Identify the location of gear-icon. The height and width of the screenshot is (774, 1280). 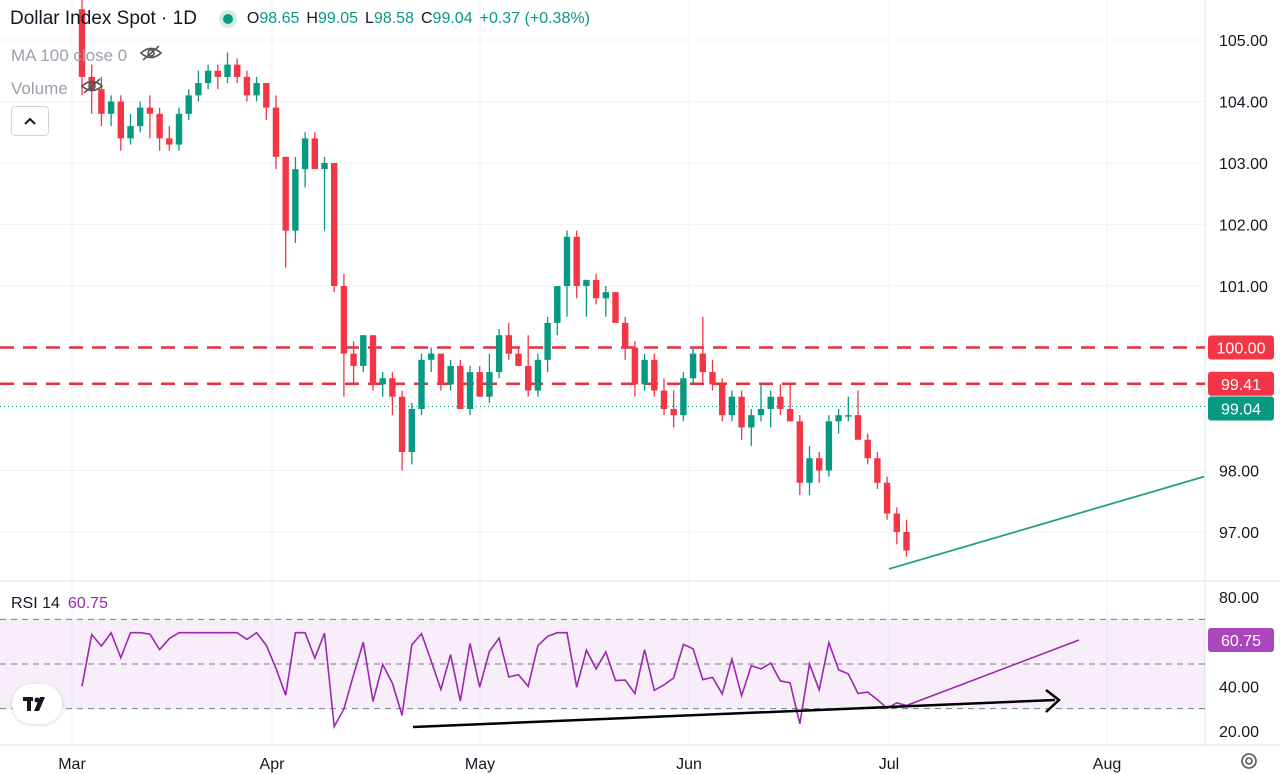
(1249, 761).